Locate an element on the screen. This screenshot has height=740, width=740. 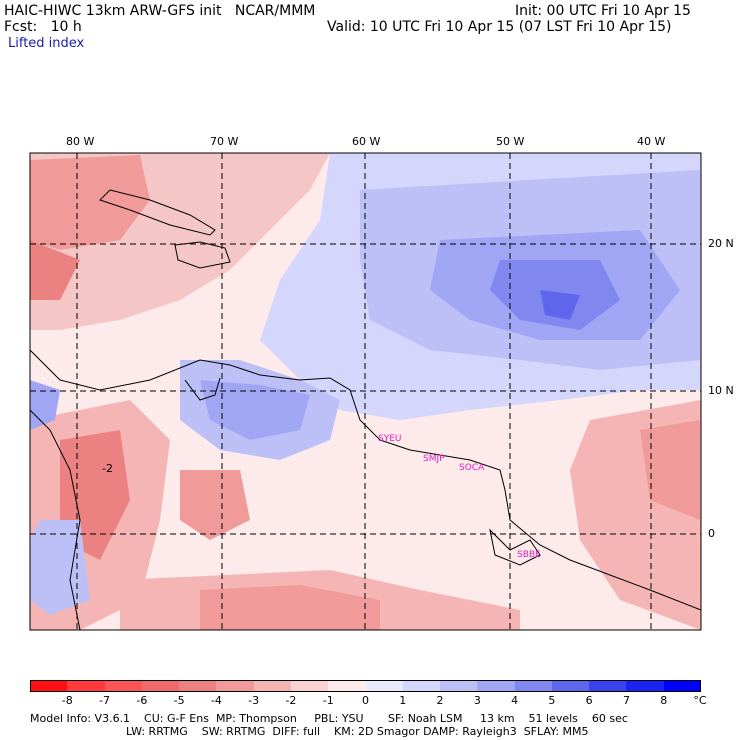
colorbar-tick-label: -8 is located at coordinates (67, 700).